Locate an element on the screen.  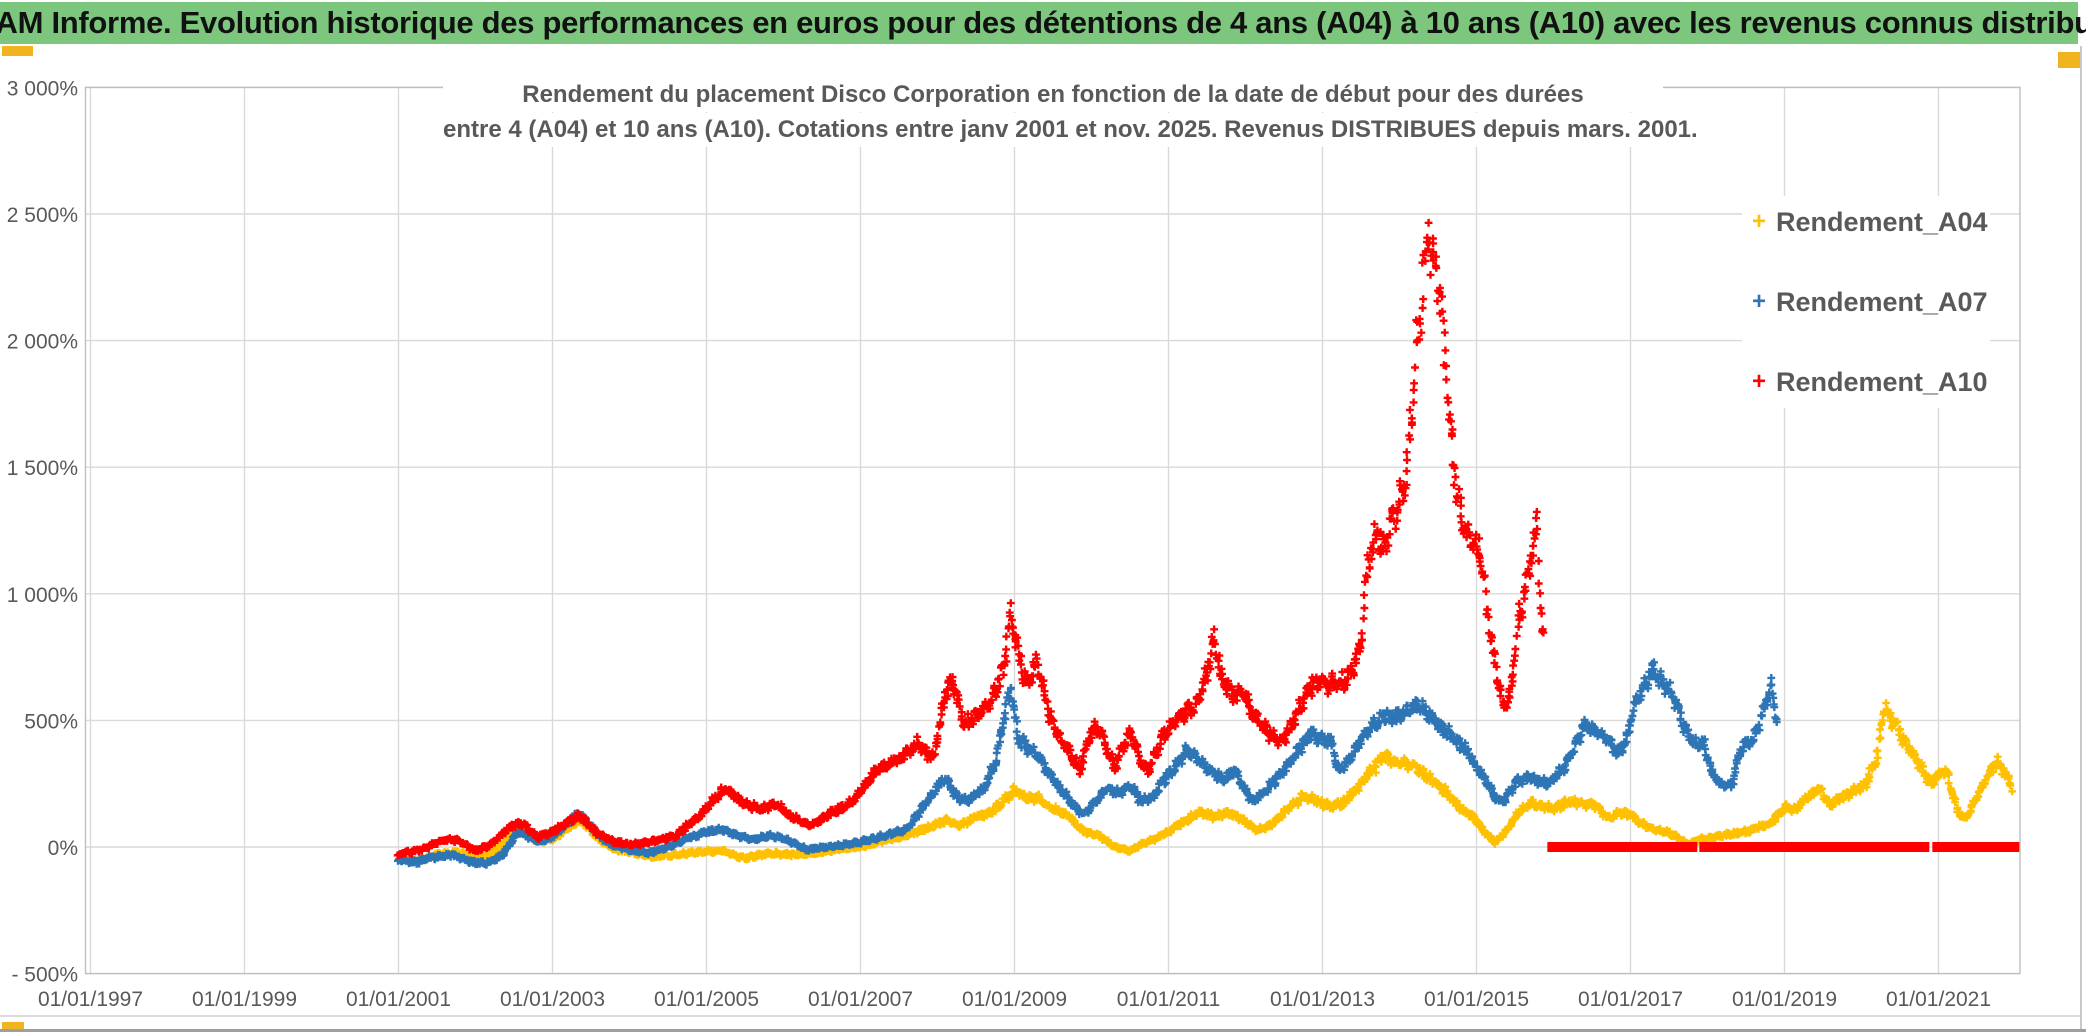
legend-label: Rendement_A10 is located at coordinates (1882, 381).